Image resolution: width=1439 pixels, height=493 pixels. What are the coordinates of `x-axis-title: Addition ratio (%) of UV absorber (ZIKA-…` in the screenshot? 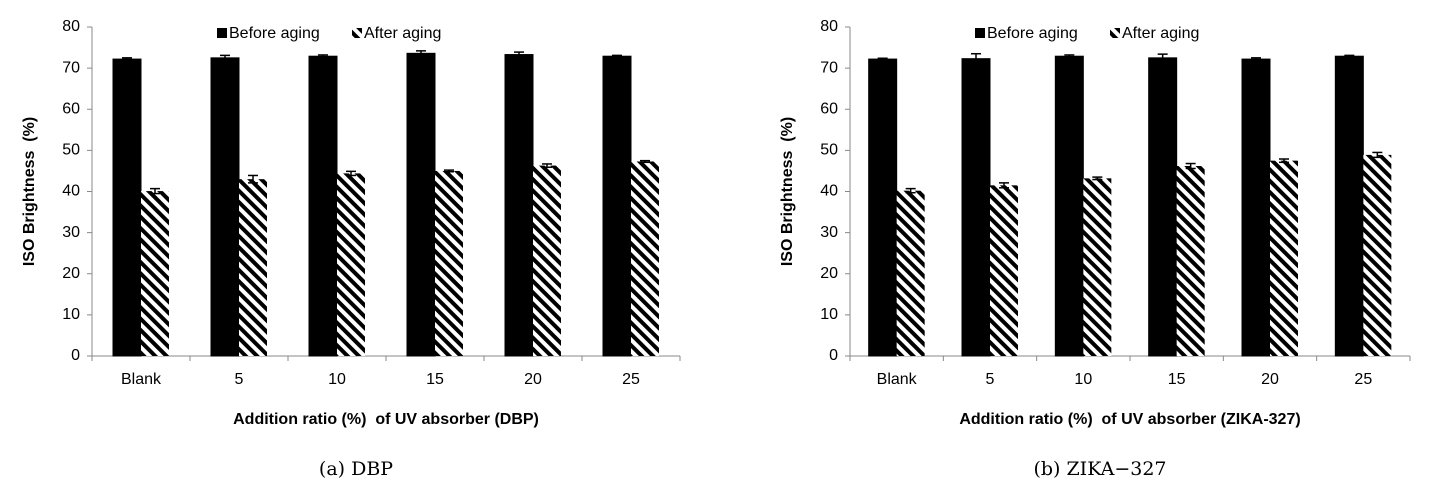 It's located at (1129, 419).